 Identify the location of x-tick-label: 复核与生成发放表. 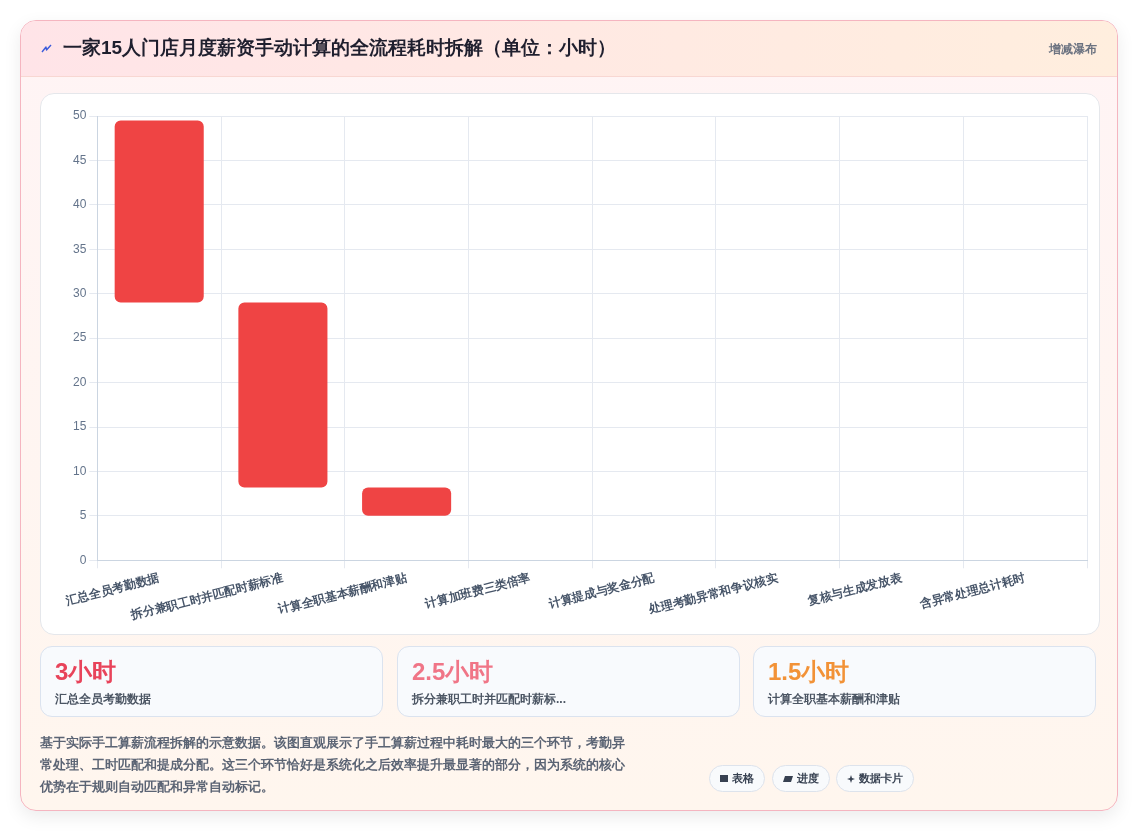
(854, 589).